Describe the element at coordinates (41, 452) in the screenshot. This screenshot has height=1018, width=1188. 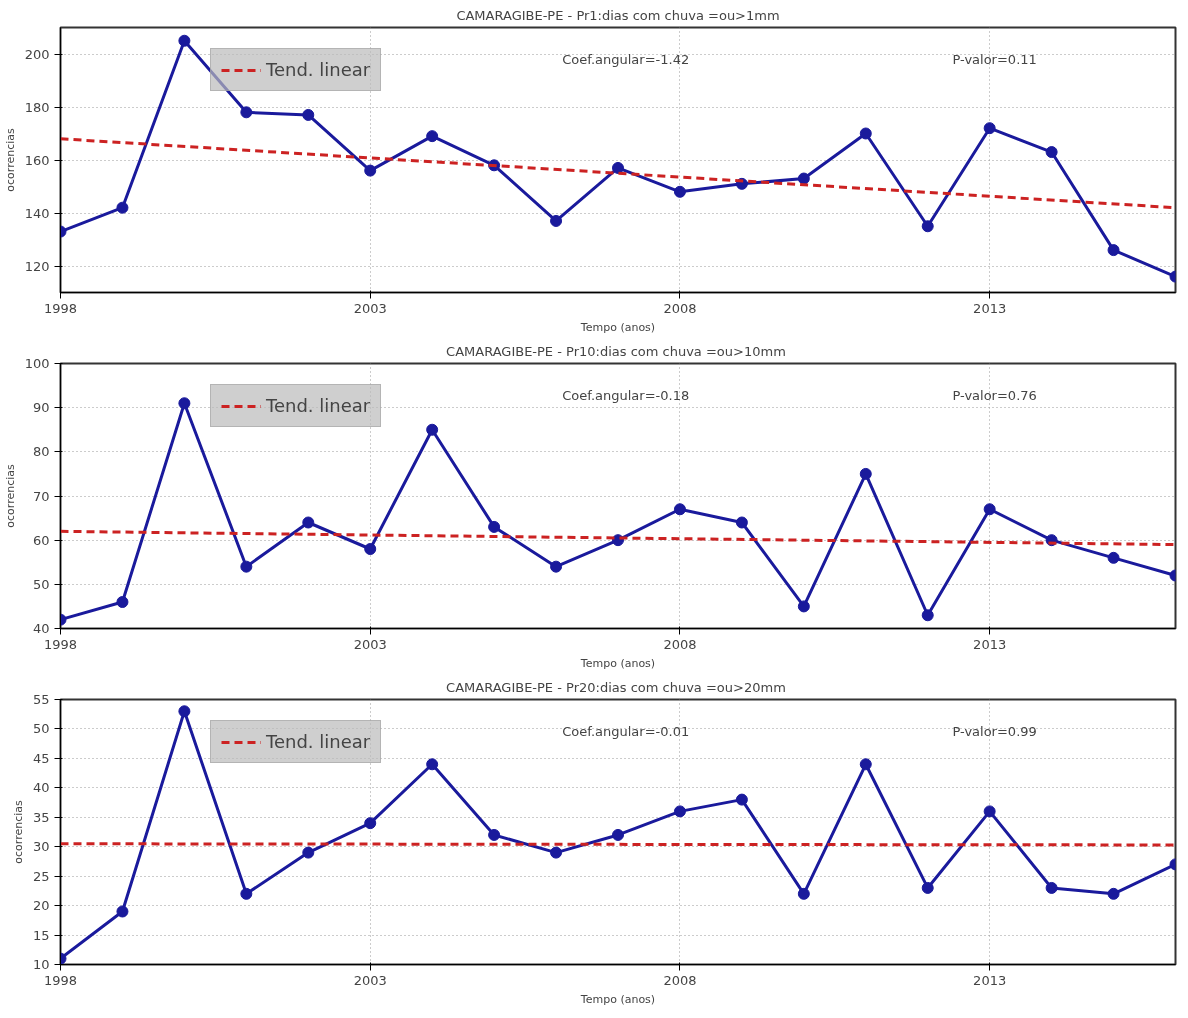
I see `y-tick-label: 80` at that location.